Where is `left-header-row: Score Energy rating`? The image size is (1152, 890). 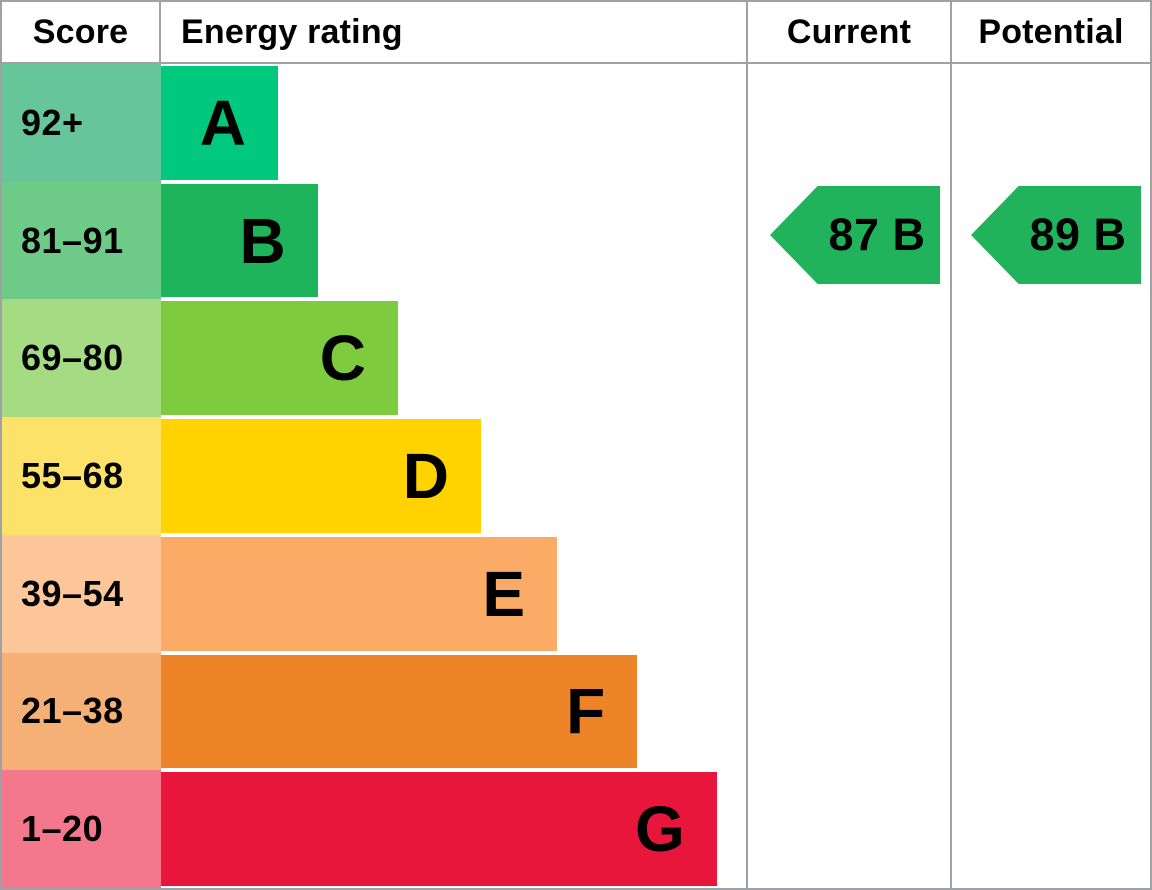 left-header-row: Score Energy rating is located at coordinates (374, 33).